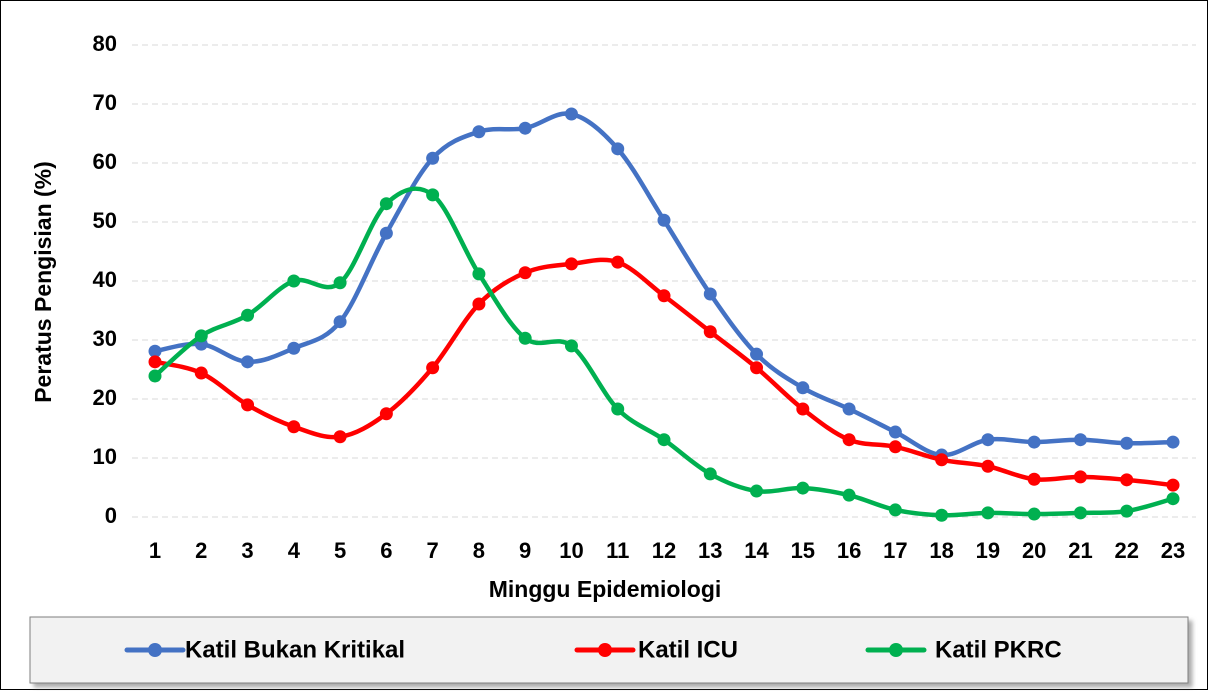 The width and height of the screenshot is (1209, 691). Describe the element at coordinates (849, 550) in the screenshot. I see `x-tick-label: 16` at that location.